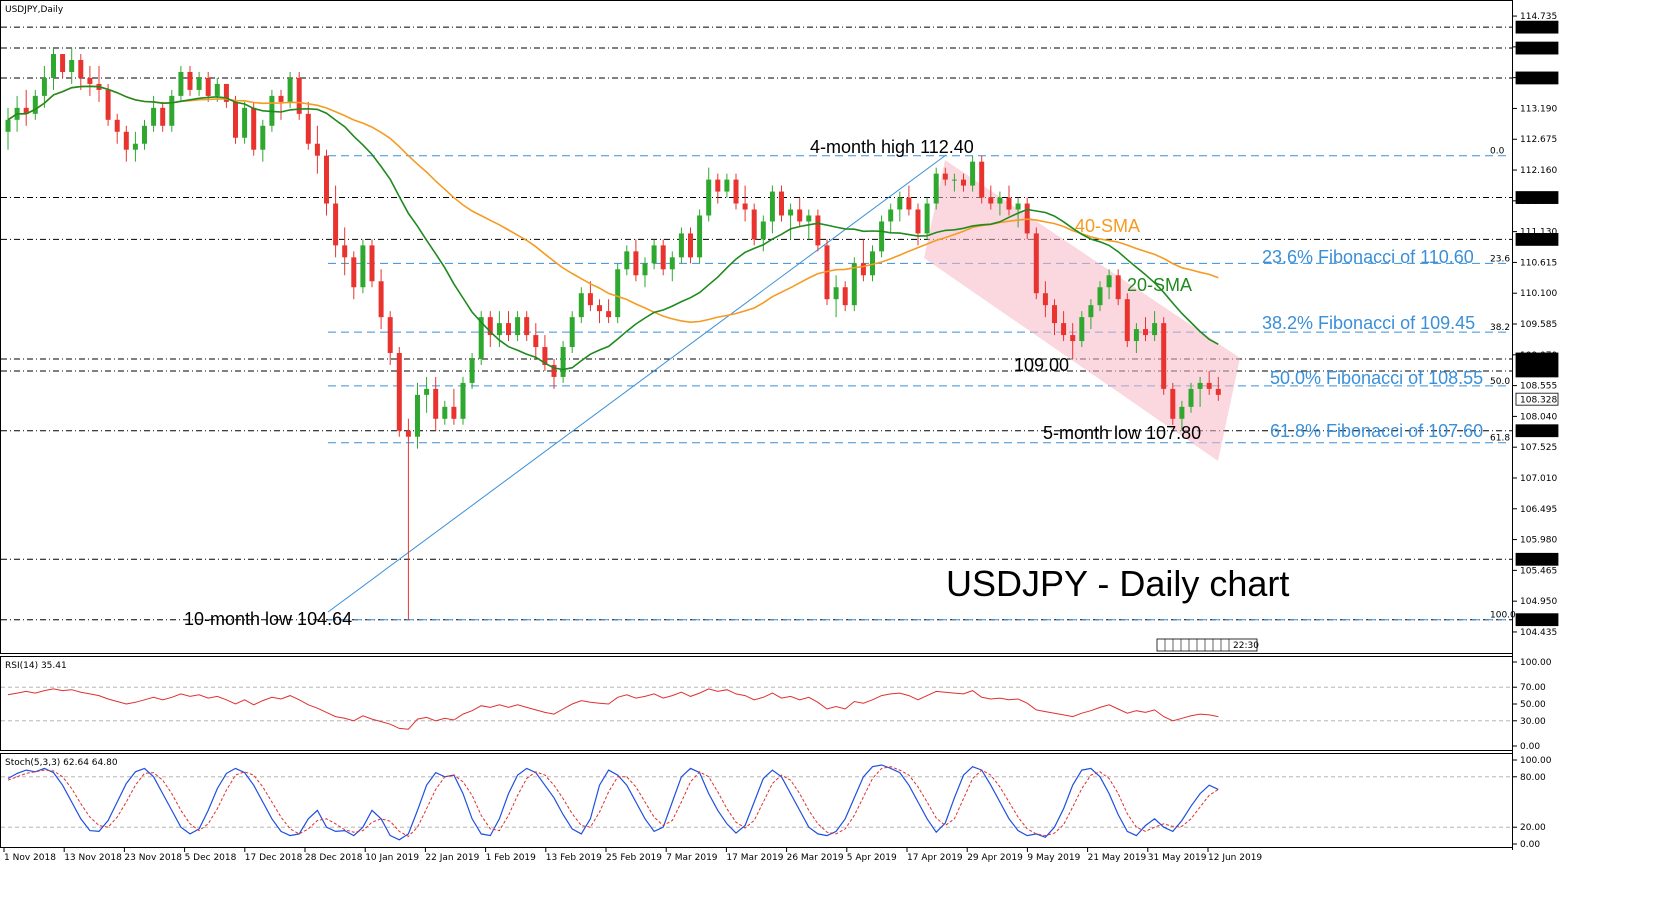 The width and height of the screenshot is (1662, 919). Describe the element at coordinates (36, 666) in the screenshot. I see `rsi-title: RSI(14) 35.41` at that location.